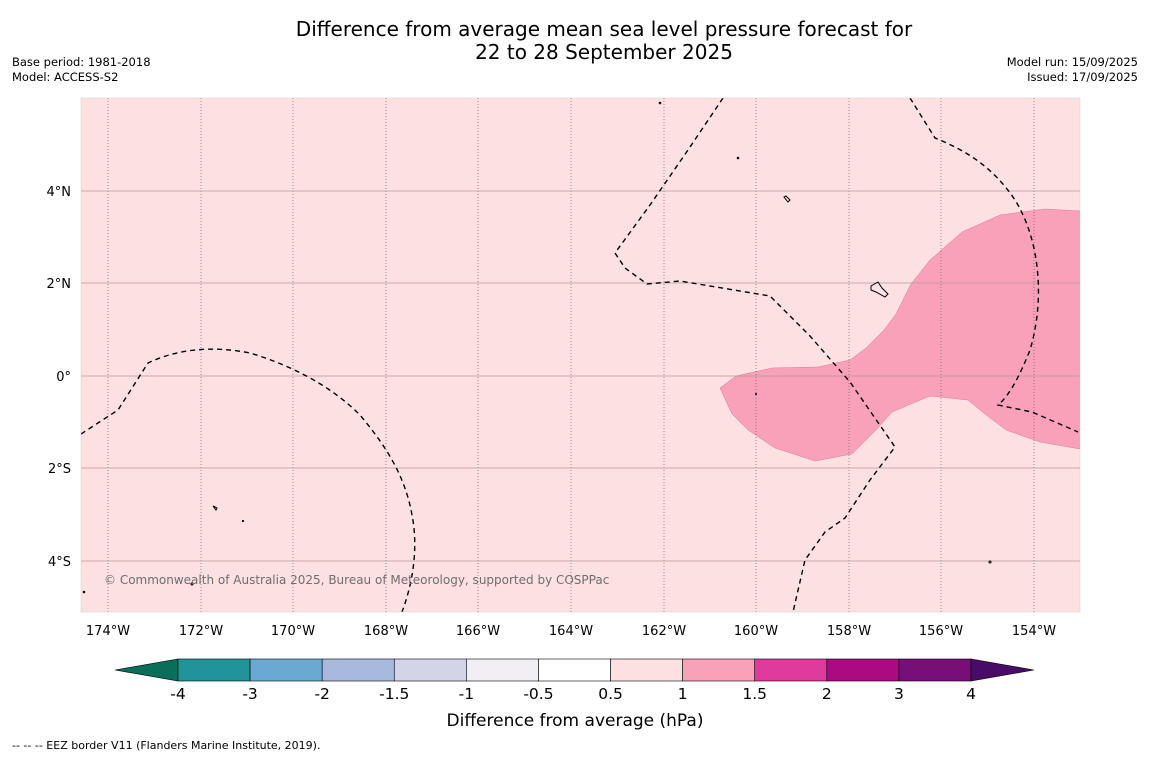 Image resolution: width=1150 pixels, height=758 pixels. I want to click on lon-label: 154°W, so click(1034, 631).